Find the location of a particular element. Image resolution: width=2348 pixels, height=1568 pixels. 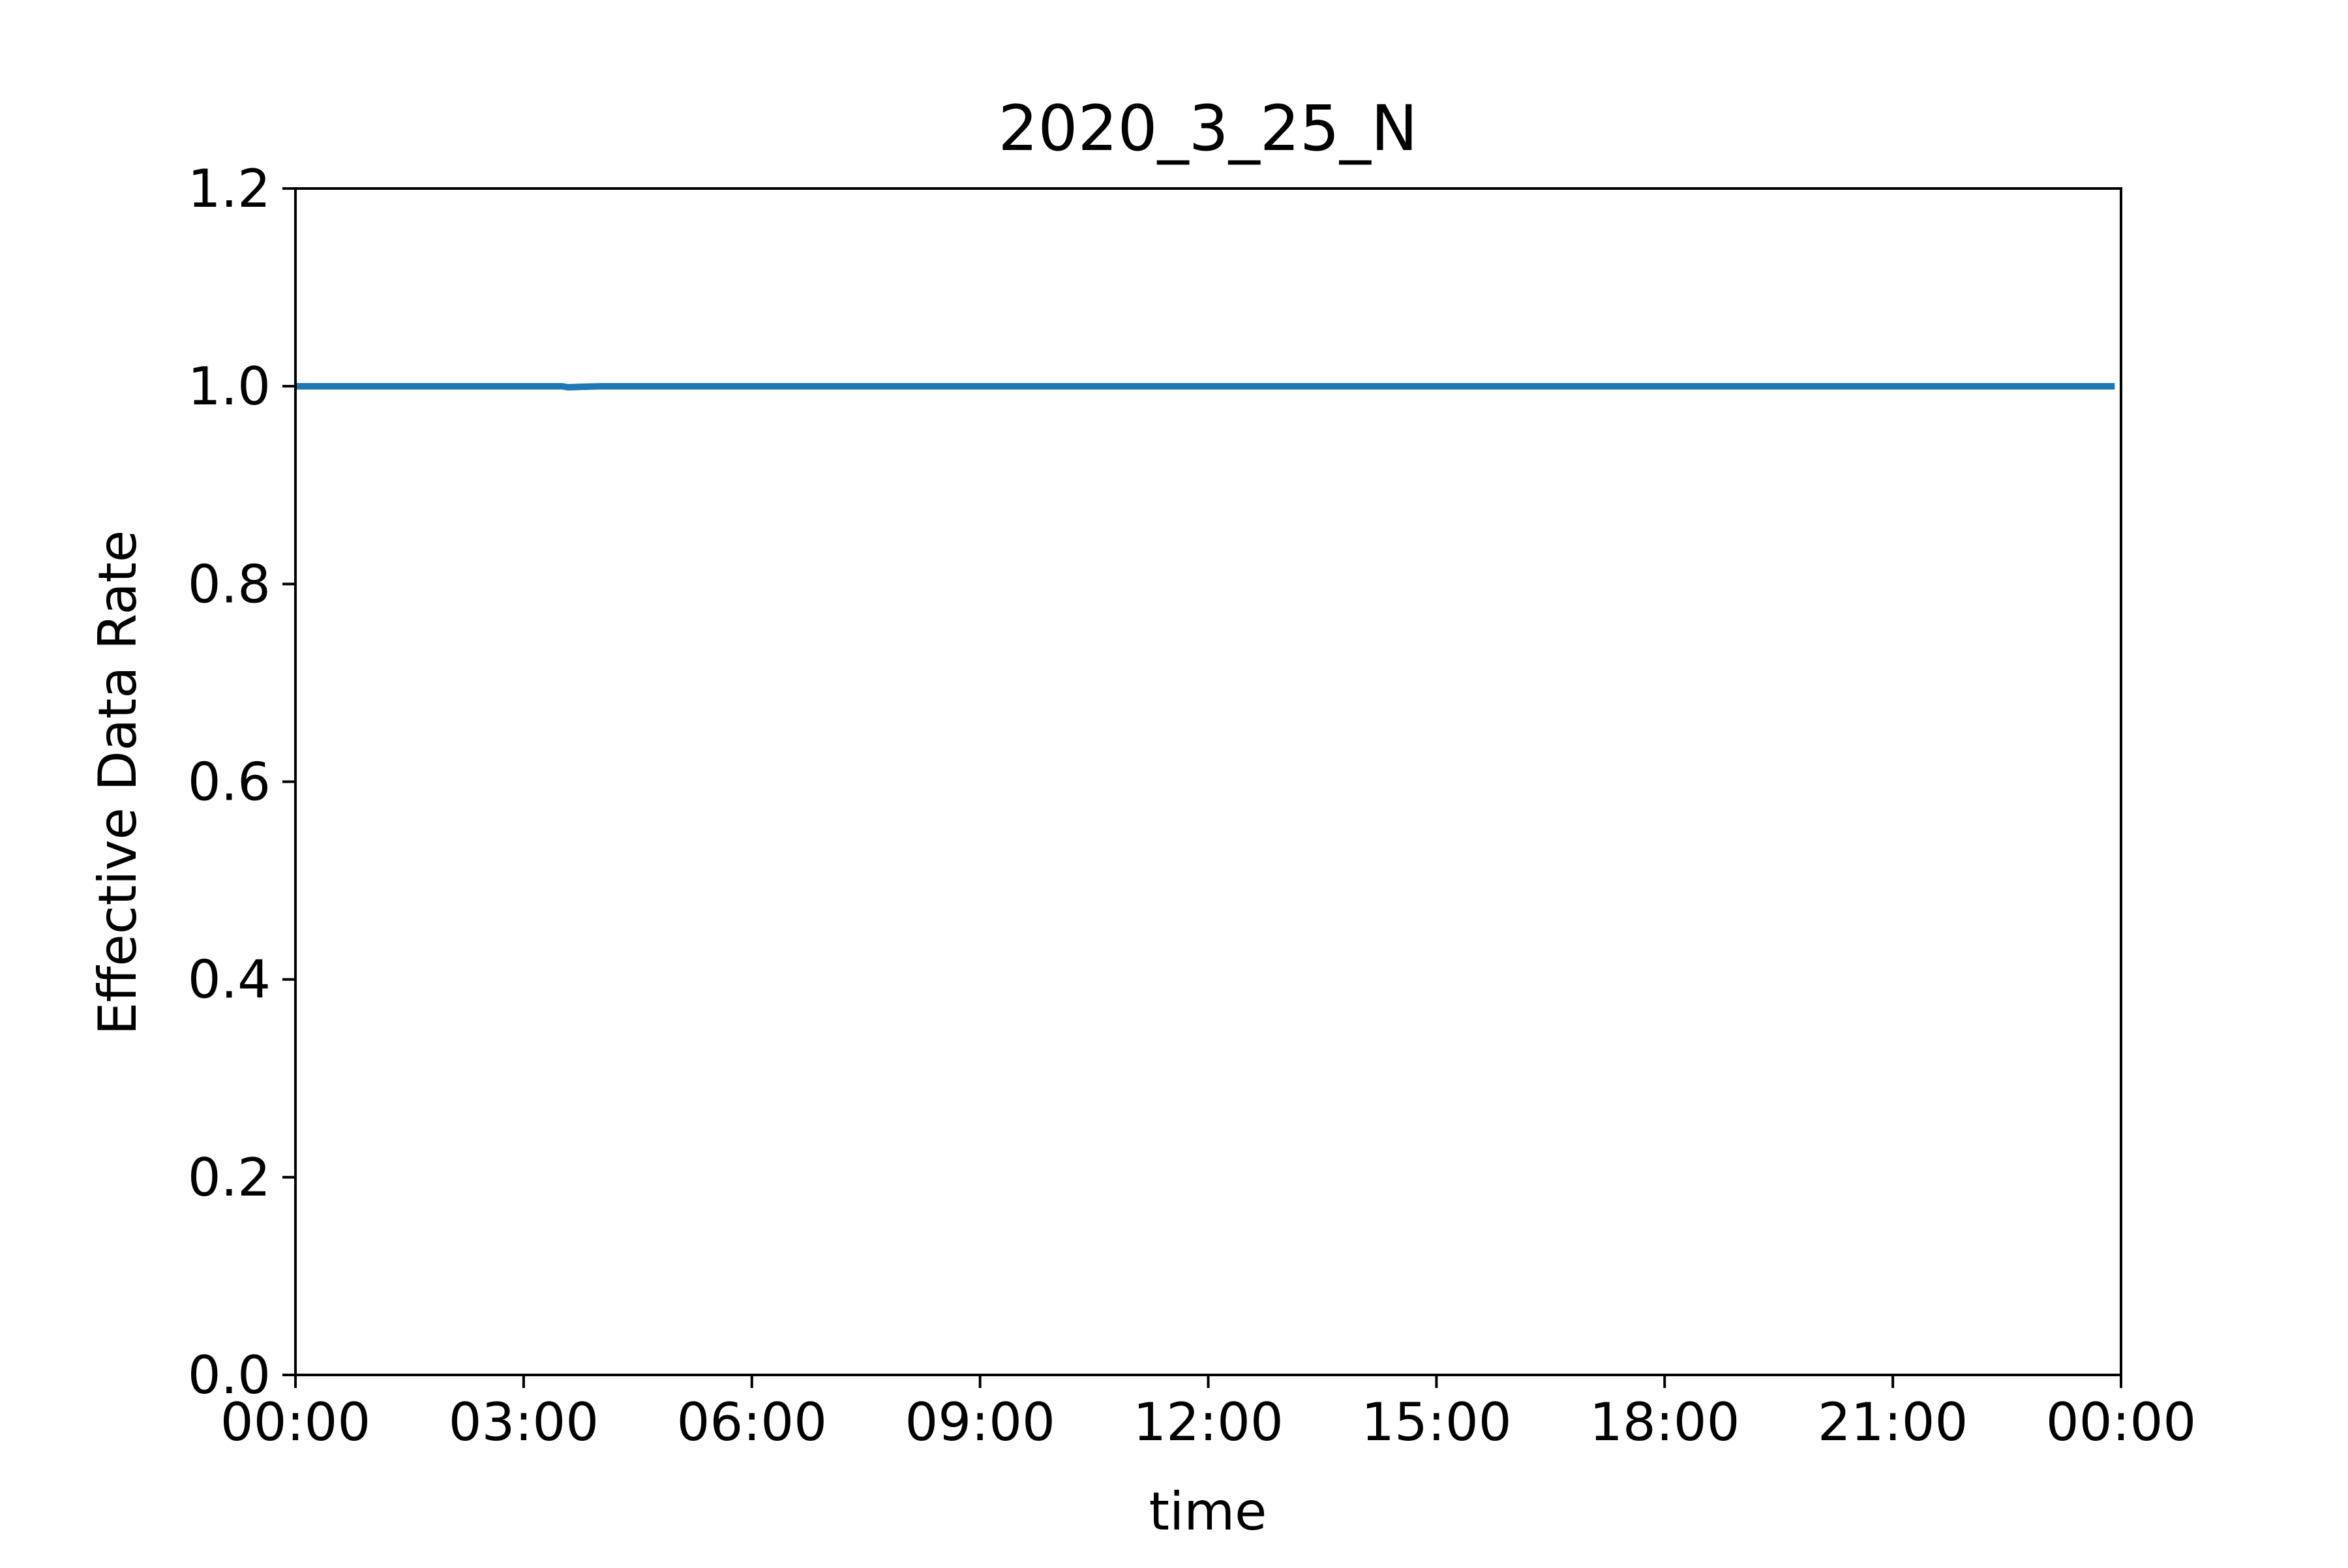

plot-area is located at coordinates (1205, 387).